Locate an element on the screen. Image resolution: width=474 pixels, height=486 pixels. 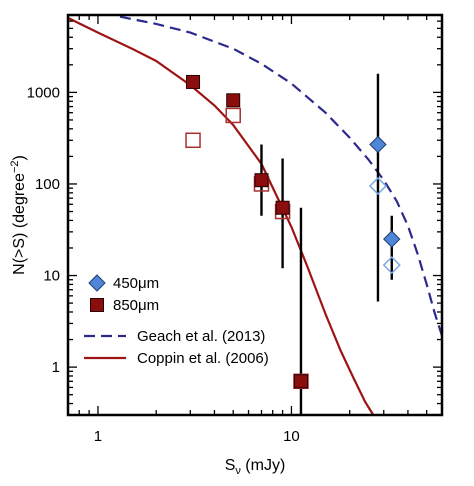
y-tick-label: 100 is located at coordinates (47, 184).